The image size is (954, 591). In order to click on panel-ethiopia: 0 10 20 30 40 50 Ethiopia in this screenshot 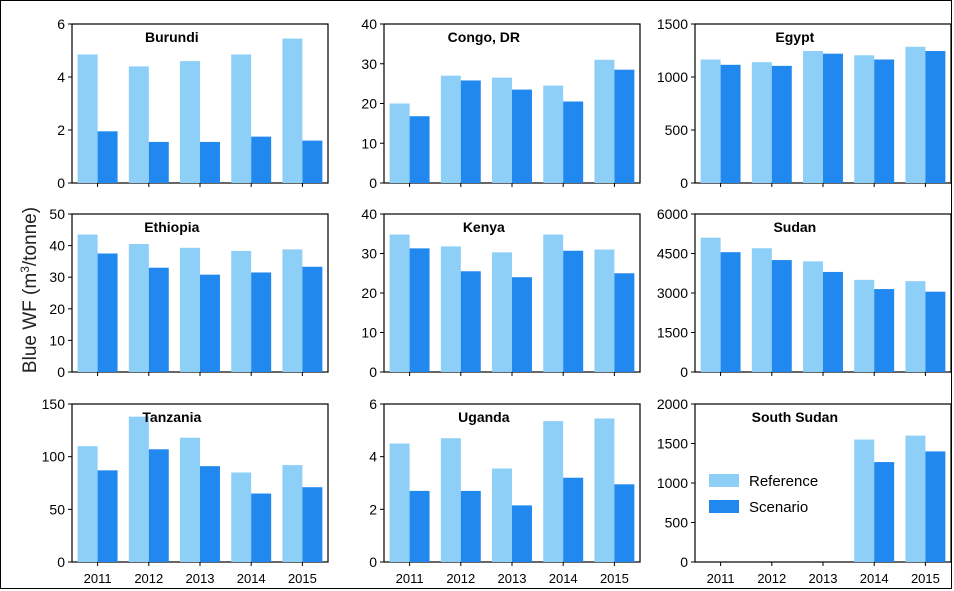, I will do `click(189, 293)`.